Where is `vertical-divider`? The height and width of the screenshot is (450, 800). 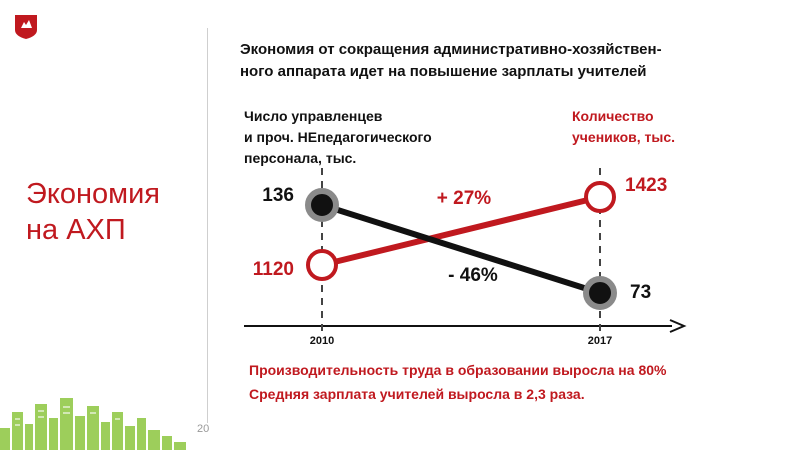
vertical-divider is located at coordinates (207, 225).